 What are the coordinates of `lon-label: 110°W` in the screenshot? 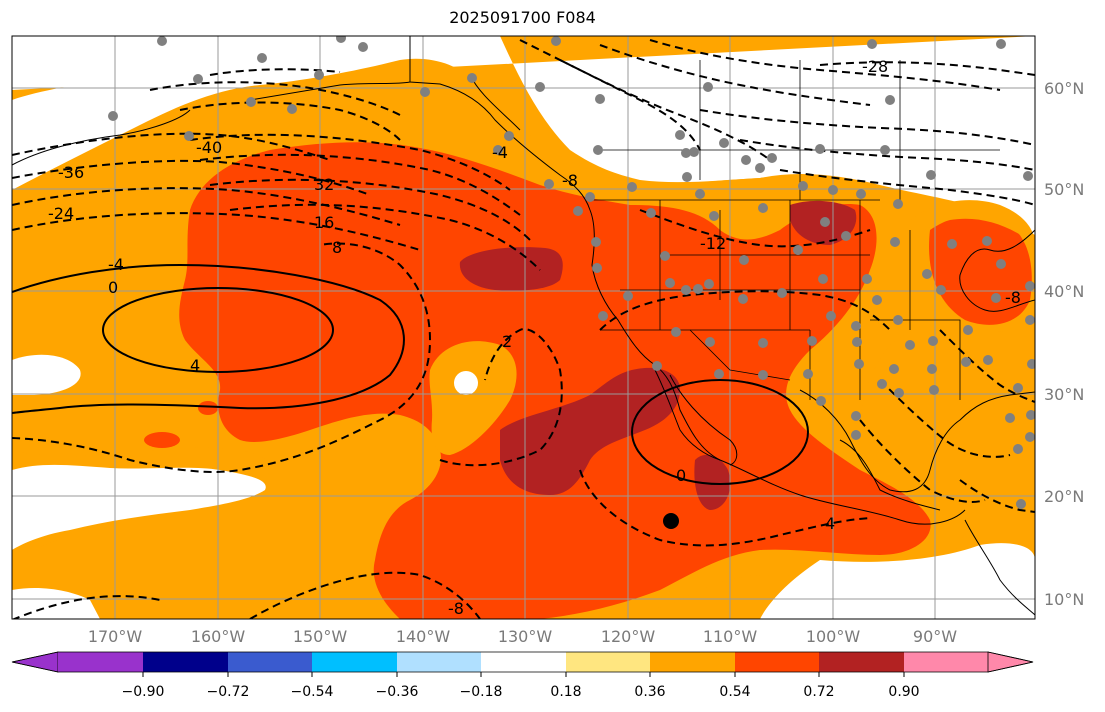 It's located at (730, 636).